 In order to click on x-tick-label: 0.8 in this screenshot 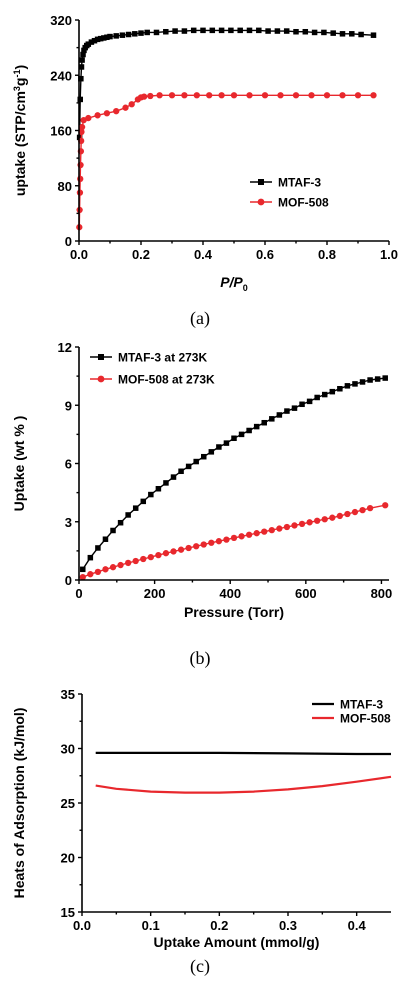, I will do `click(327, 254)`.